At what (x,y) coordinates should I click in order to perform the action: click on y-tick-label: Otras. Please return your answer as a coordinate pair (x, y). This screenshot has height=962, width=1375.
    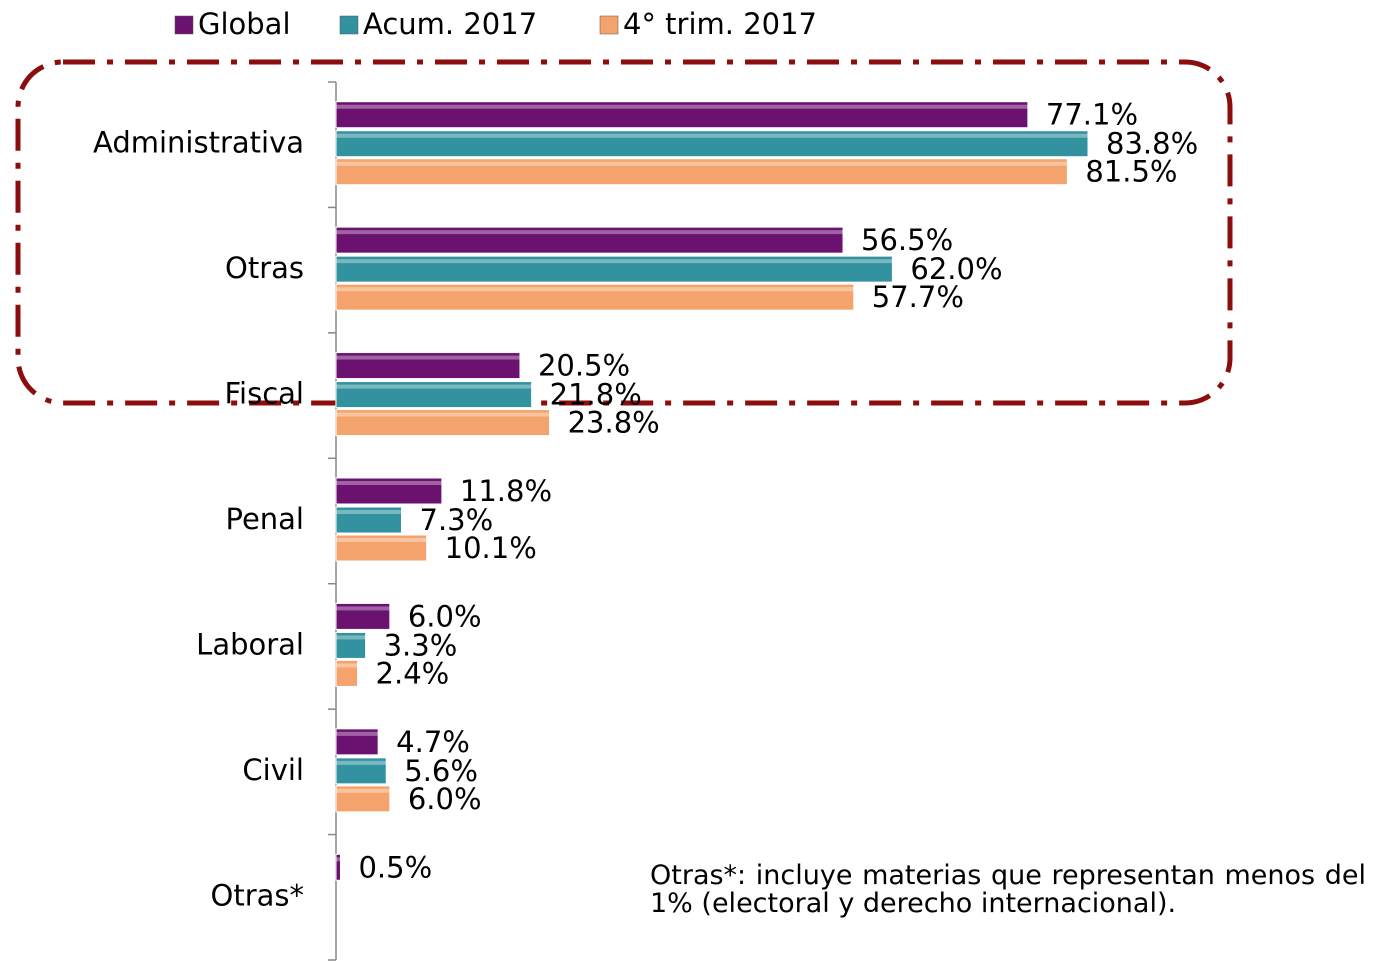
    Looking at the image, I should click on (264, 268).